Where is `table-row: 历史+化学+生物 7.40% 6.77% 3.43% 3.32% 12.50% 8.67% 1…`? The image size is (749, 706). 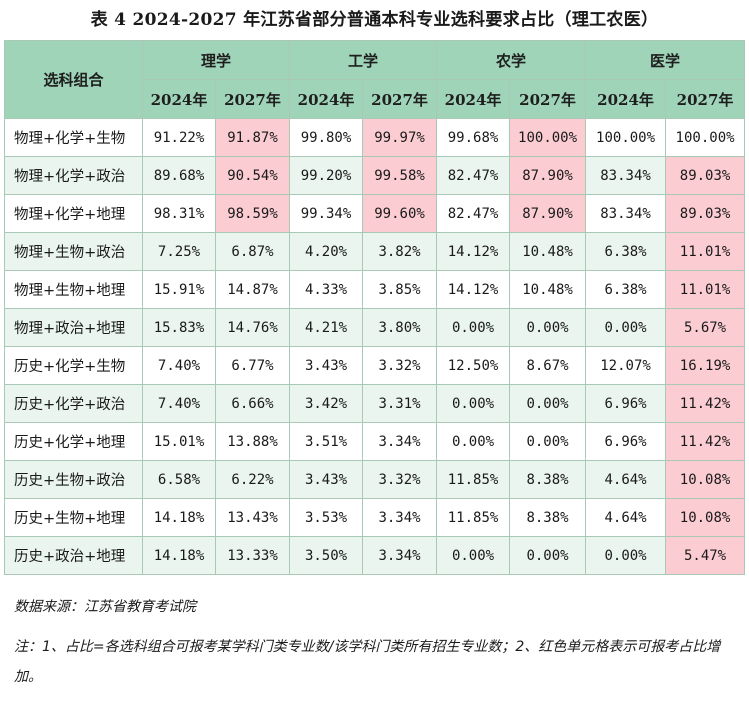 table-row: 历史+化学+生物 7.40% 6.77% 3.43% 3.32% 12.50% 8.67% 1… is located at coordinates (375, 365).